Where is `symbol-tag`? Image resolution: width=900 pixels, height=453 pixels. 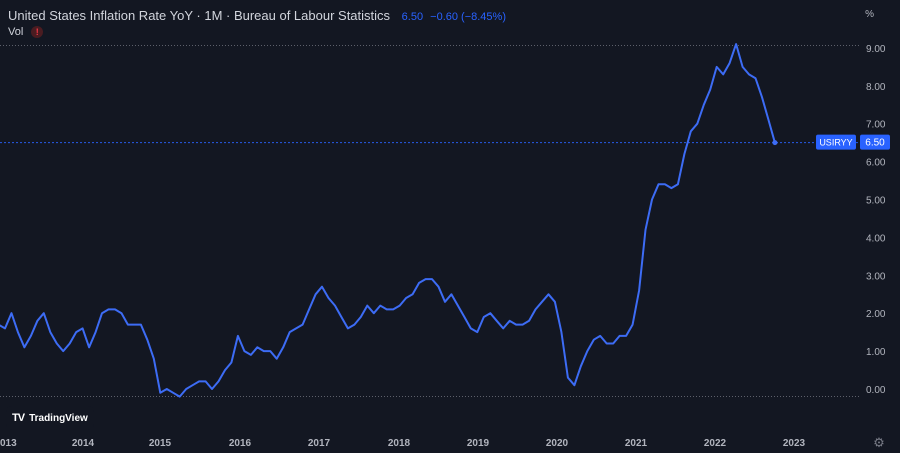
symbol-tag is located at coordinates (836, 142).